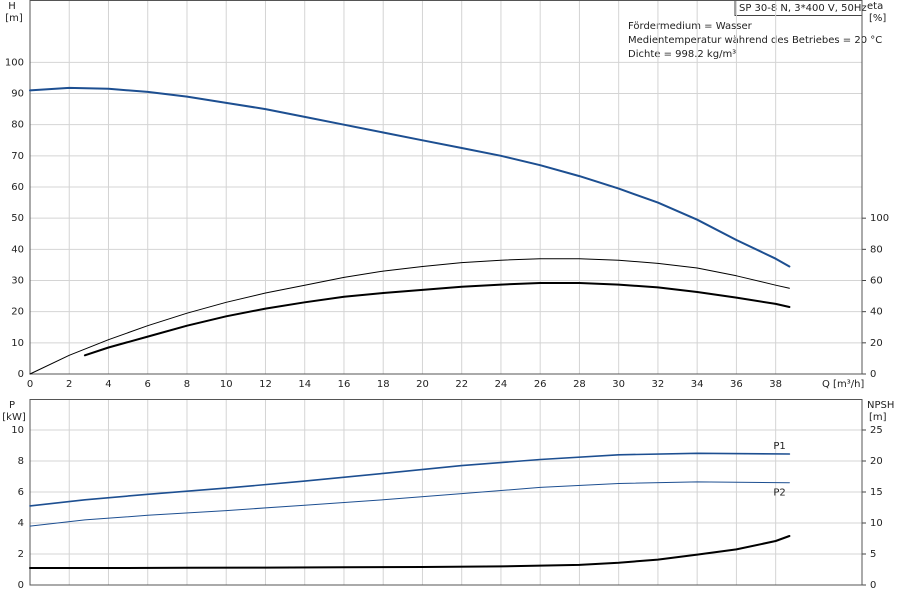 The height and width of the screenshot is (600, 900). What do you see at coordinates (690, 26) in the screenshot?
I see `note: Fördermedium = Wasser` at bounding box center [690, 26].